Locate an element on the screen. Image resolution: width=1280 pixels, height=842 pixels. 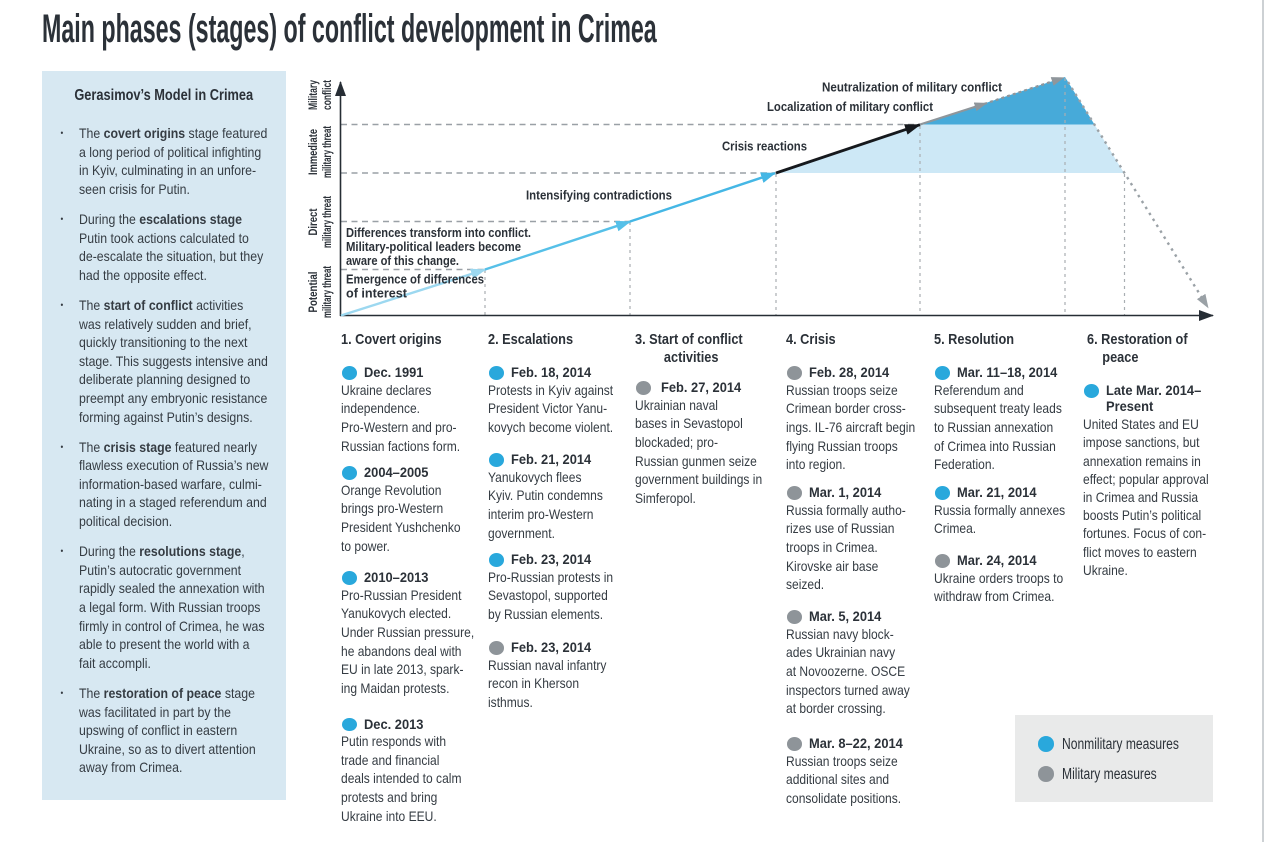
svg-text: of interest is located at coordinates (377, 293).